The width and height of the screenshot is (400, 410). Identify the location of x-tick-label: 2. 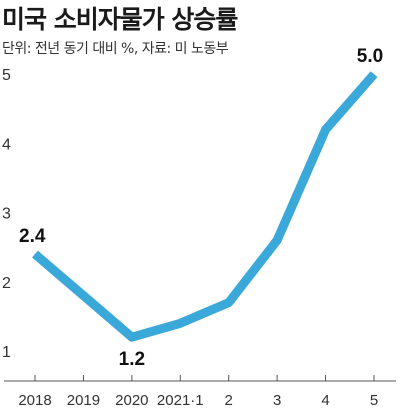
(229, 400).